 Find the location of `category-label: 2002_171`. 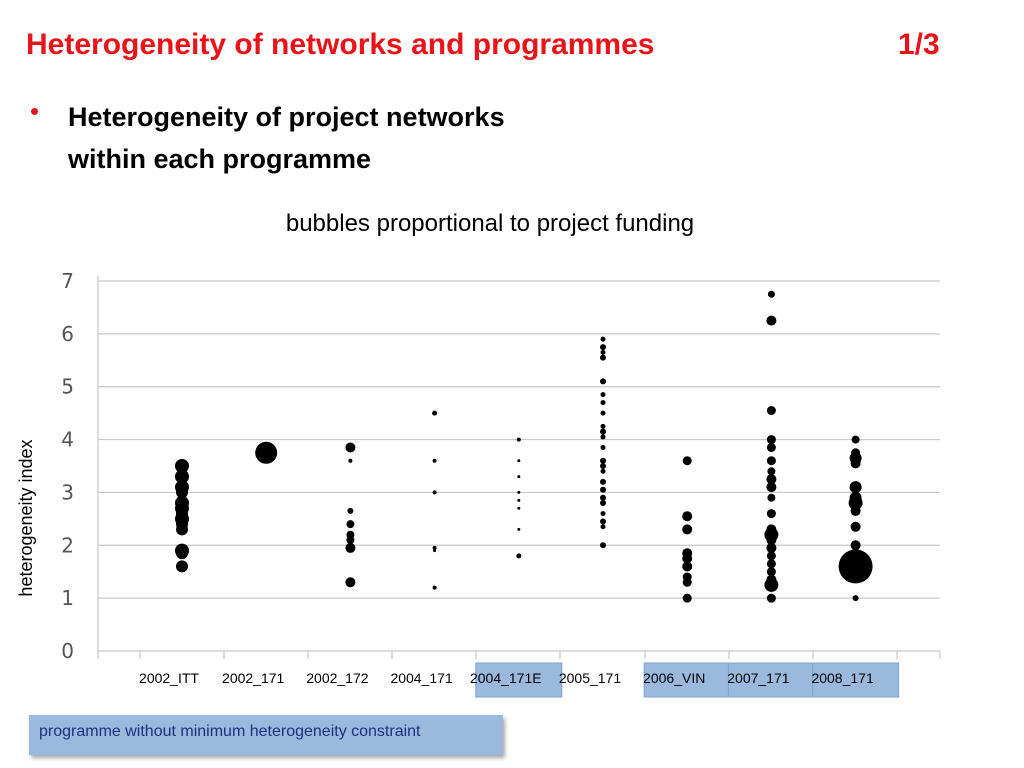

category-label: 2002_171 is located at coordinates (253, 678).